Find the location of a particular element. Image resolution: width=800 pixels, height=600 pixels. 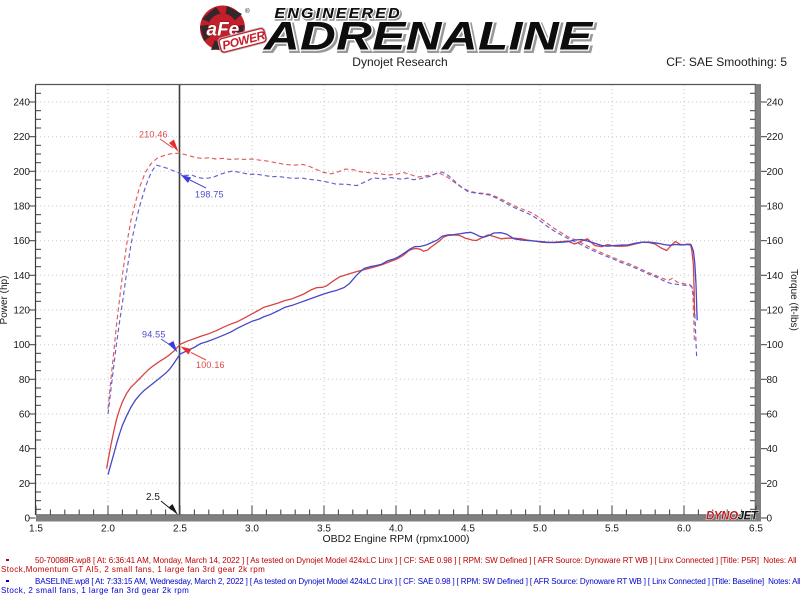

svg-text: 3.0 is located at coordinates (252, 529).